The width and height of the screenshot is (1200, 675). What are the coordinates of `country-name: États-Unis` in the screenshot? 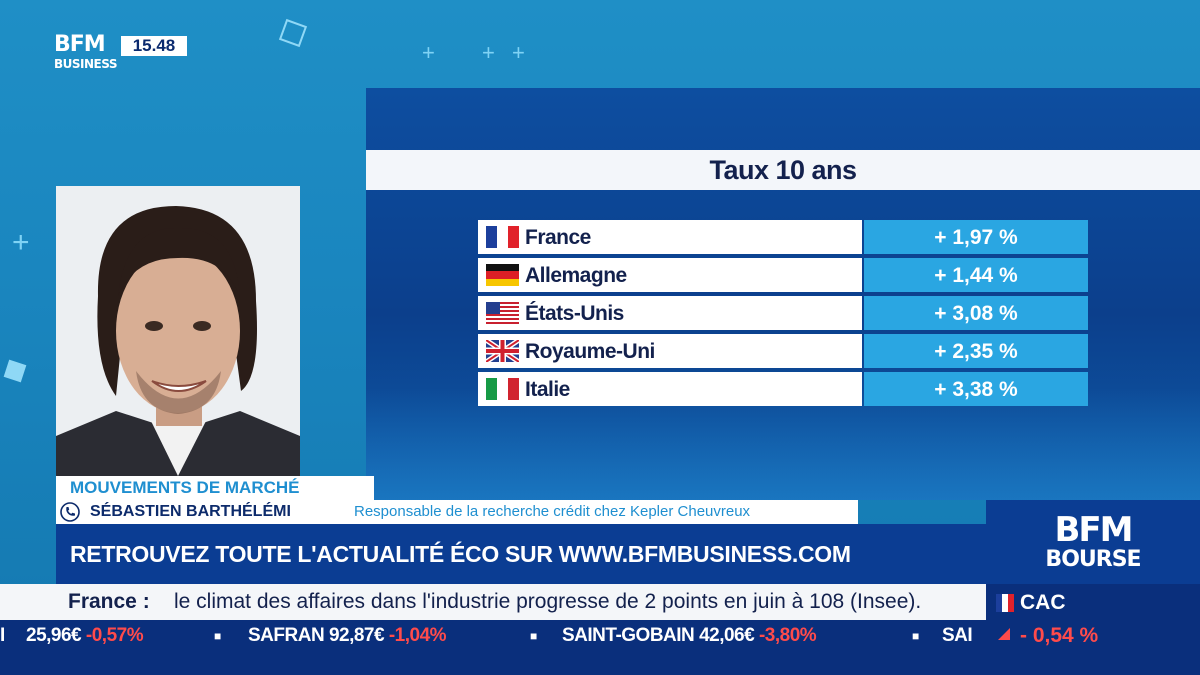 It's located at (574, 313).